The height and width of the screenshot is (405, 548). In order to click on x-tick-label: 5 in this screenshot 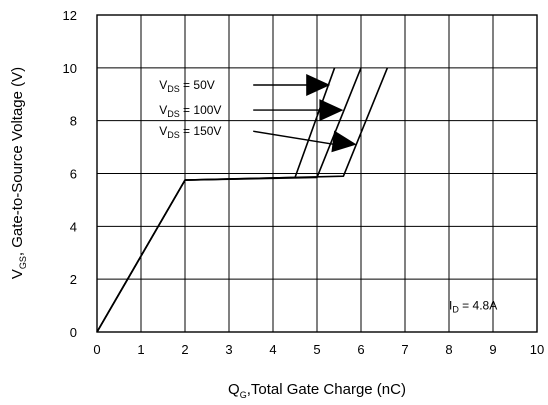, I will do `click(316, 349)`.